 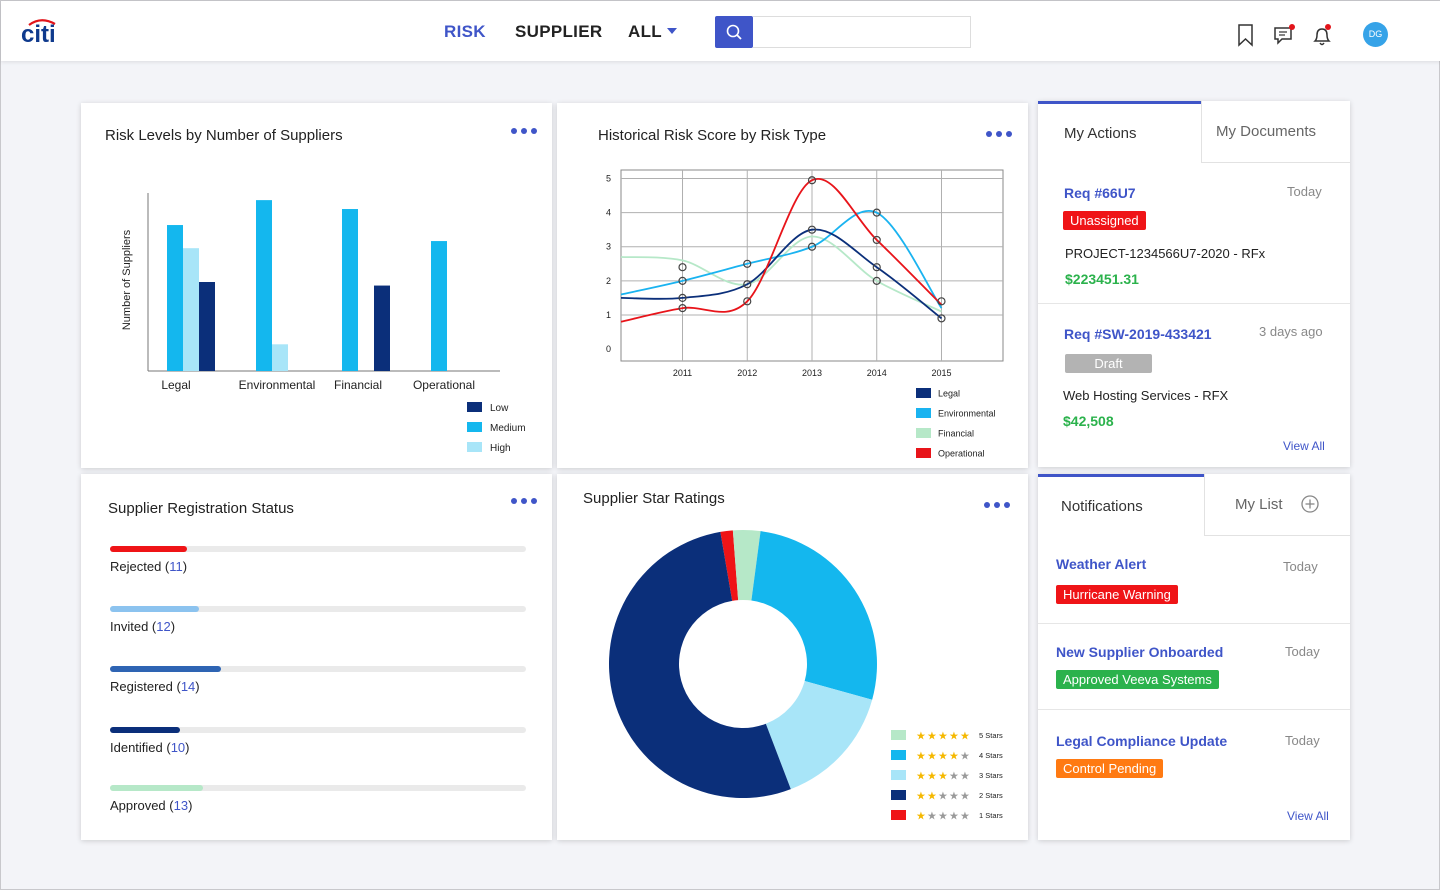 What do you see at coordinates (163, 626) in the screenshot?
I see `status-count-link: 12` at bounding box center [163, 626].